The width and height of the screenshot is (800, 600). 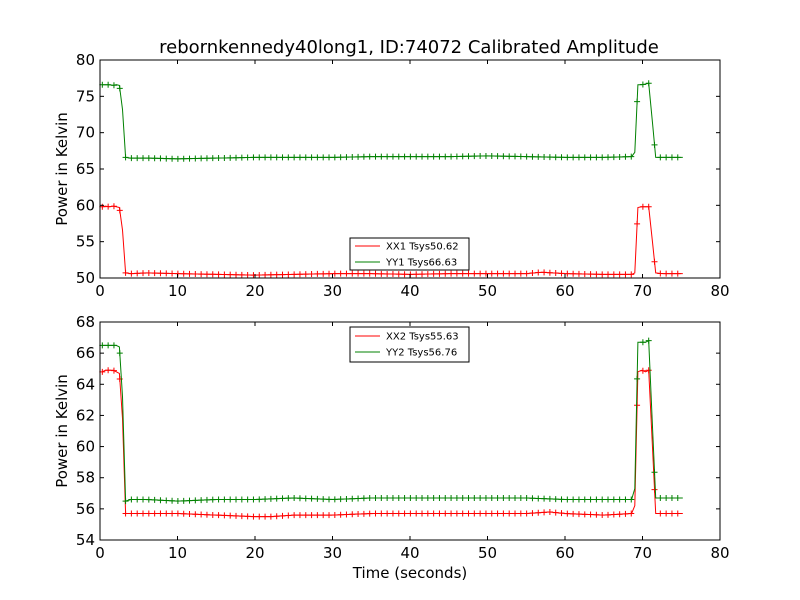 What do you see at coordinates (564, 291) in the screenshot?
I see `top-x-tick-label: 60` at bounding box center [564, 291].